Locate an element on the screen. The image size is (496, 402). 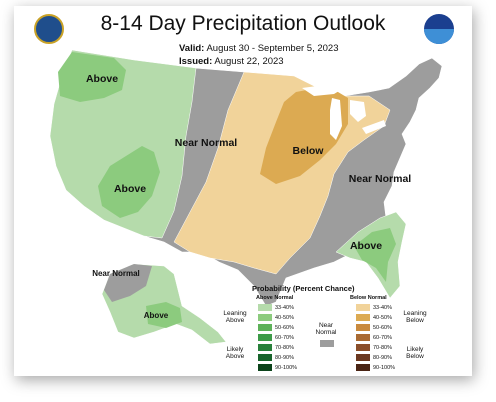
valid-value: August 30 - September 5, 2023 is located at coordinates (272, 48).